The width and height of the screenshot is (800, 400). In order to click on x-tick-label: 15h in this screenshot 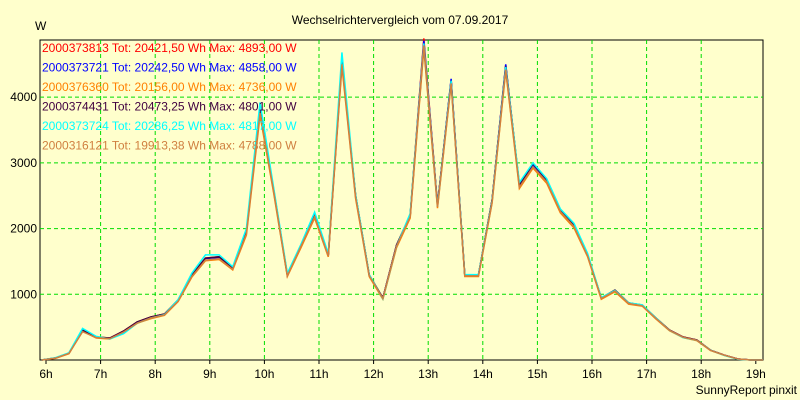, I will do `click(537, 374)`.